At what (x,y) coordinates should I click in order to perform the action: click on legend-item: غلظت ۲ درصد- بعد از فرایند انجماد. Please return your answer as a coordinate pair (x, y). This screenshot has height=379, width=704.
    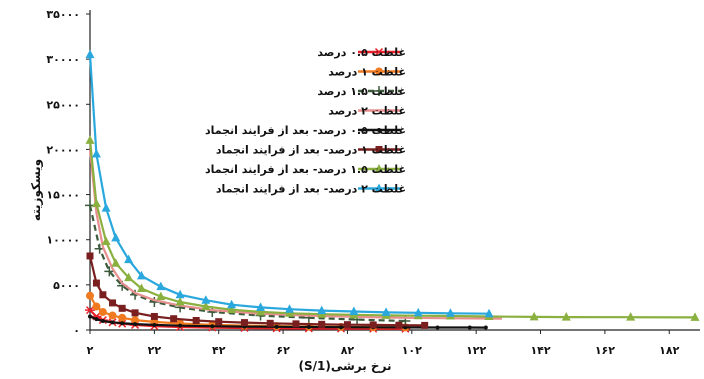
    Looking at the image, I should click on (311, 189).